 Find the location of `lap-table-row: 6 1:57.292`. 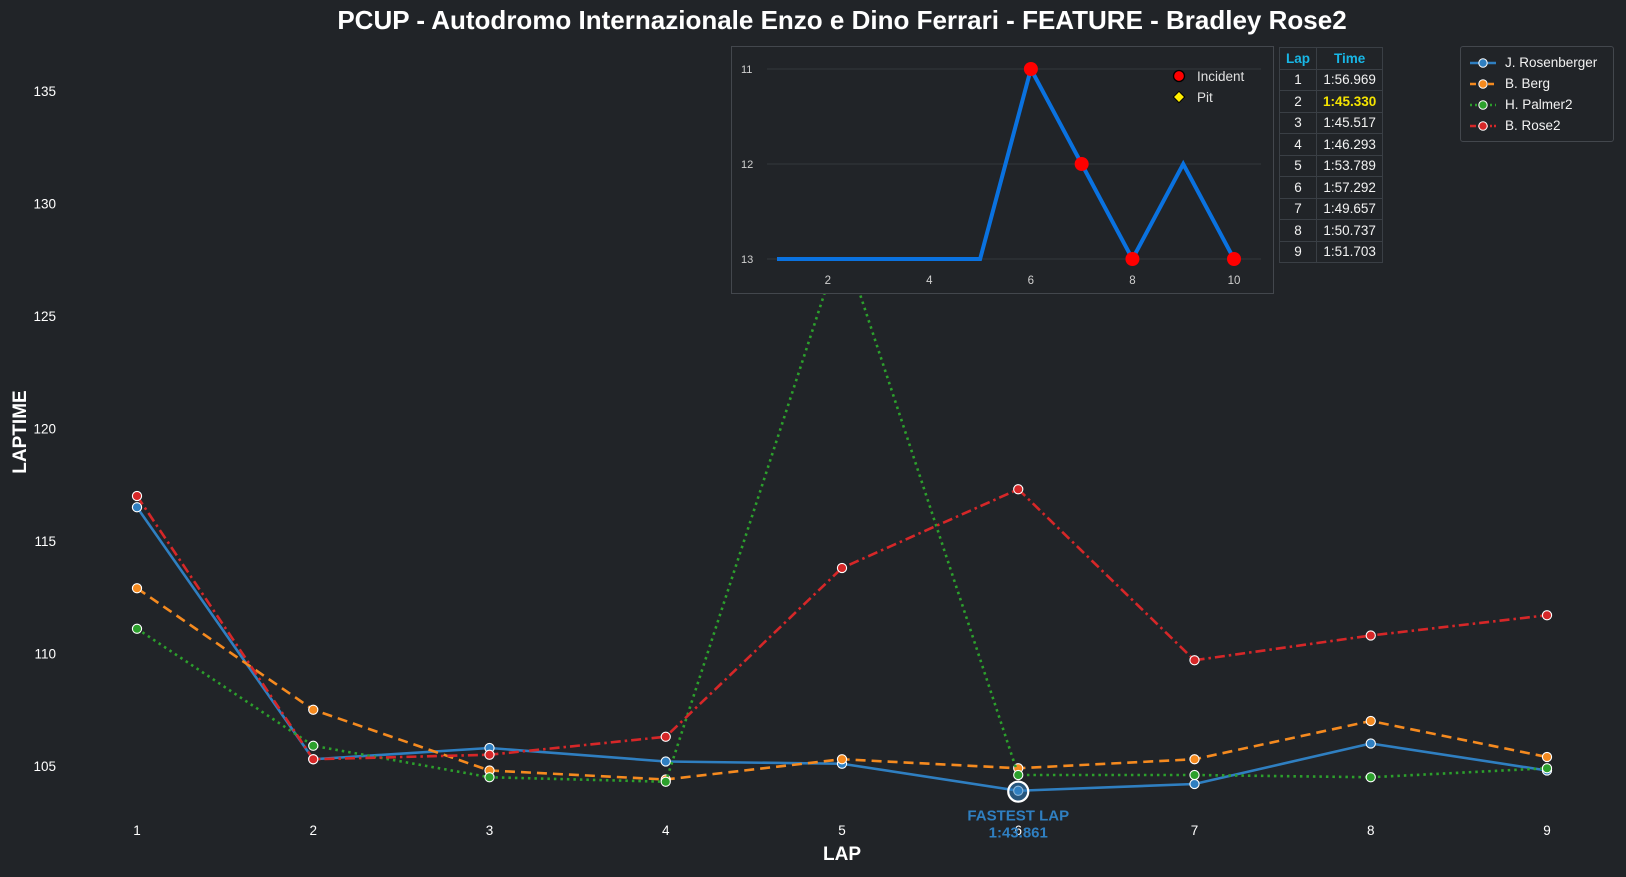

lap-table-row: 6 1:57.292 is located at coordinates (1331, 187).